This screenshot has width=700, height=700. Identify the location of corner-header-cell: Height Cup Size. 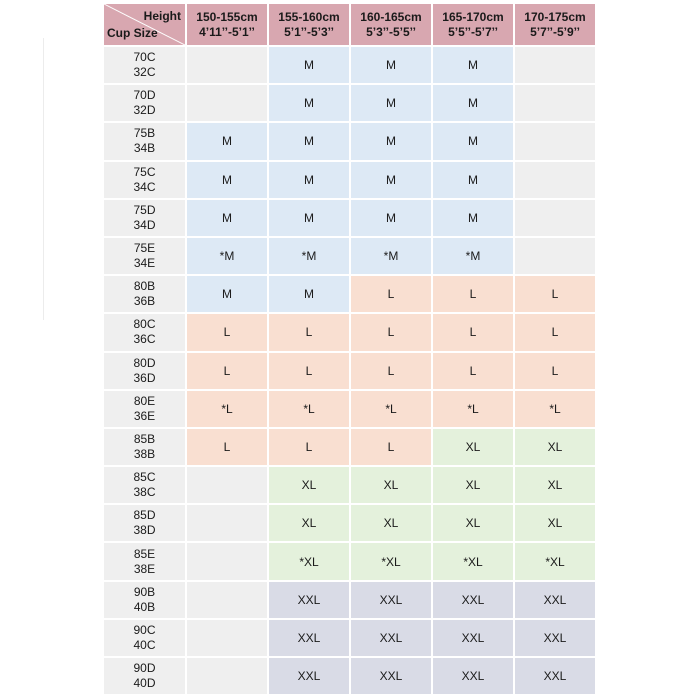
(144, 24).